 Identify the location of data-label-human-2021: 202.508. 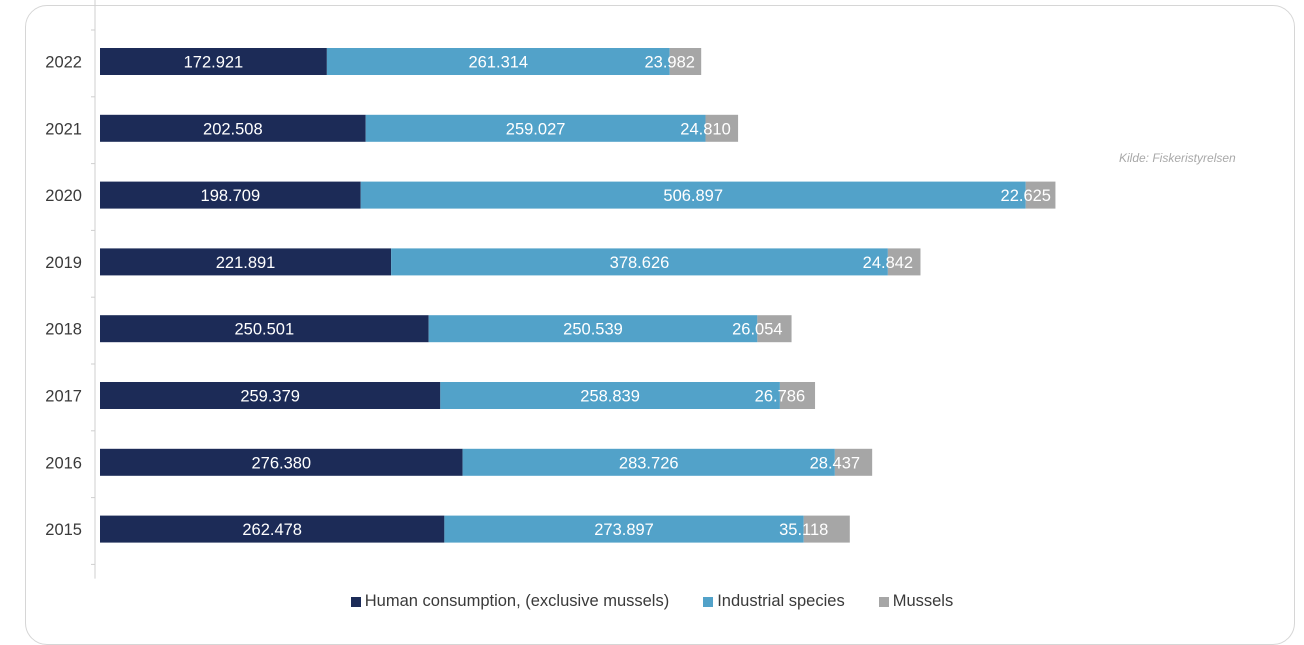
(233, 129).